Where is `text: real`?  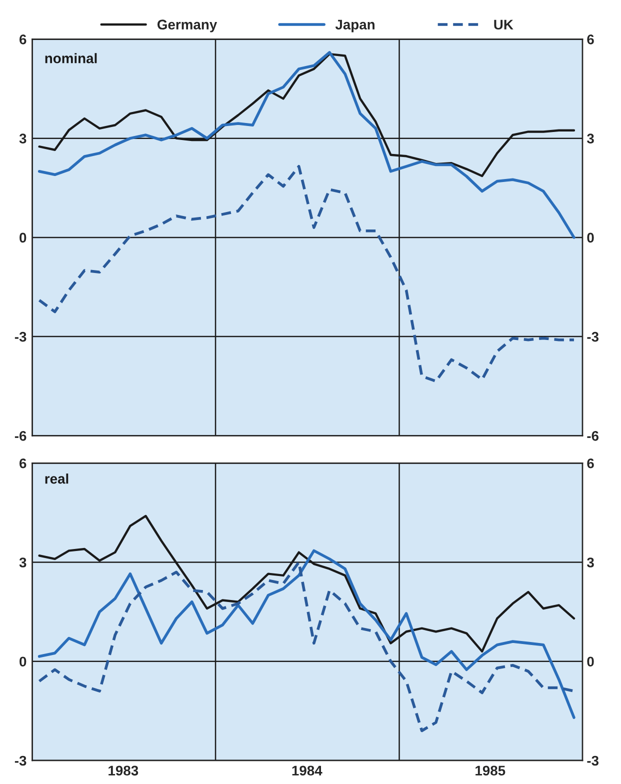
text: real is located at coordinates (56, 479).